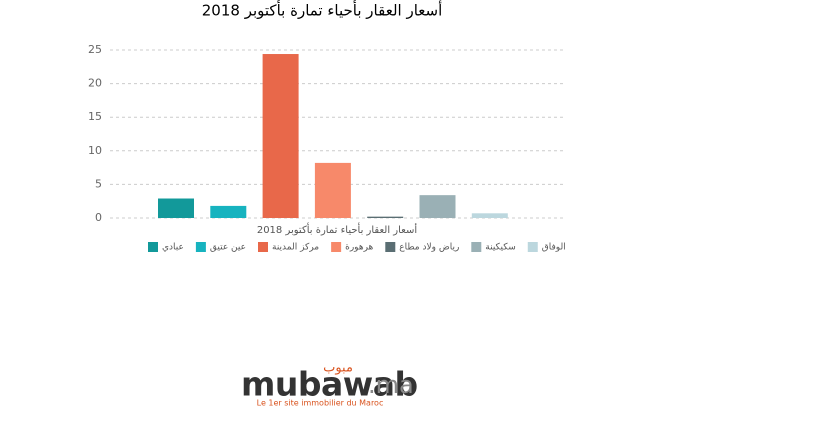  What do you see at coordinates (554, 248) in the screenshot?
I see `legend-label: الوفاق` at bounding box center [554, 248].